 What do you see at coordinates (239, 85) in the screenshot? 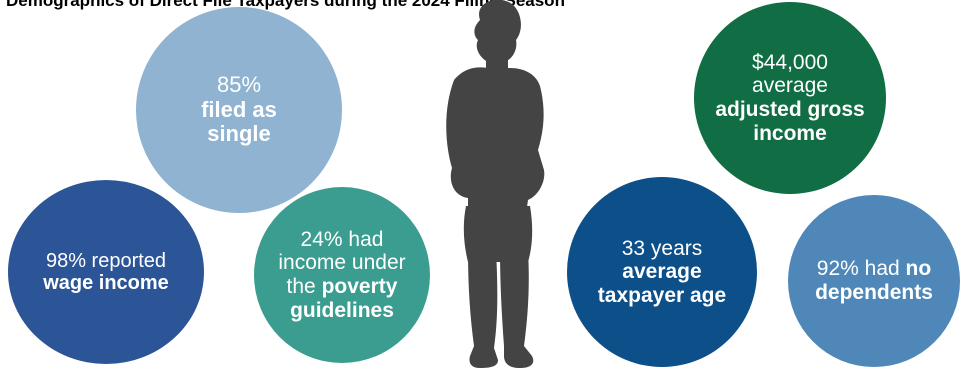
I see `bubble-single-percent: 85%` at bounding box center [239, 85].